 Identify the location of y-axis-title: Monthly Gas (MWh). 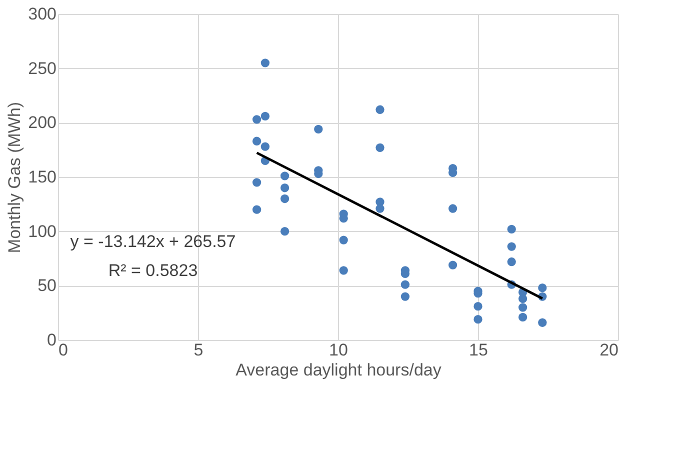
(14, 178).